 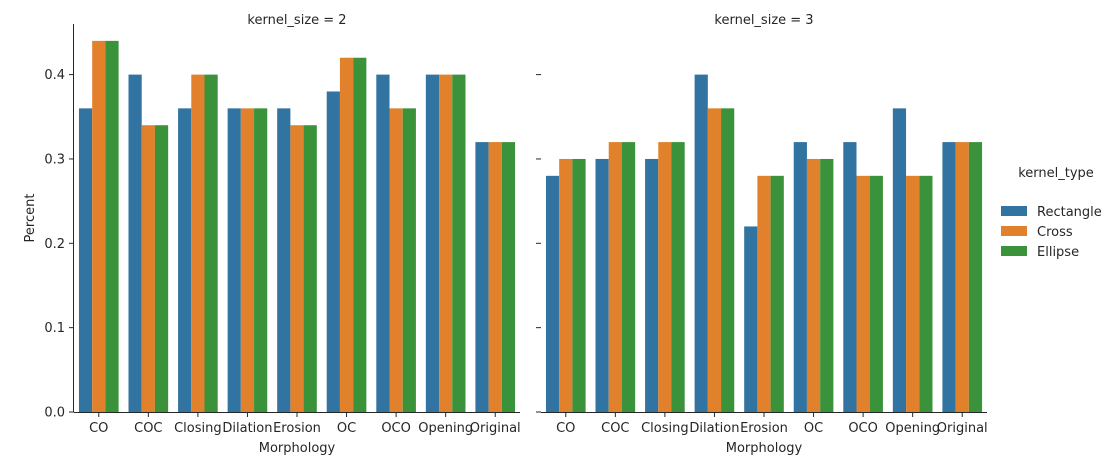 I want to click on legend-swatch-rectangle, so click(x=1014, y=211).